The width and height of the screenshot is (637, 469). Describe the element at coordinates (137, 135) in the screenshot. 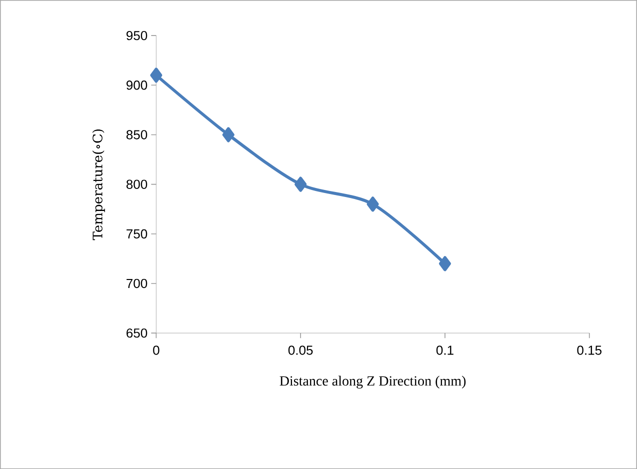

I see `y-tick-label: 850` at that location.